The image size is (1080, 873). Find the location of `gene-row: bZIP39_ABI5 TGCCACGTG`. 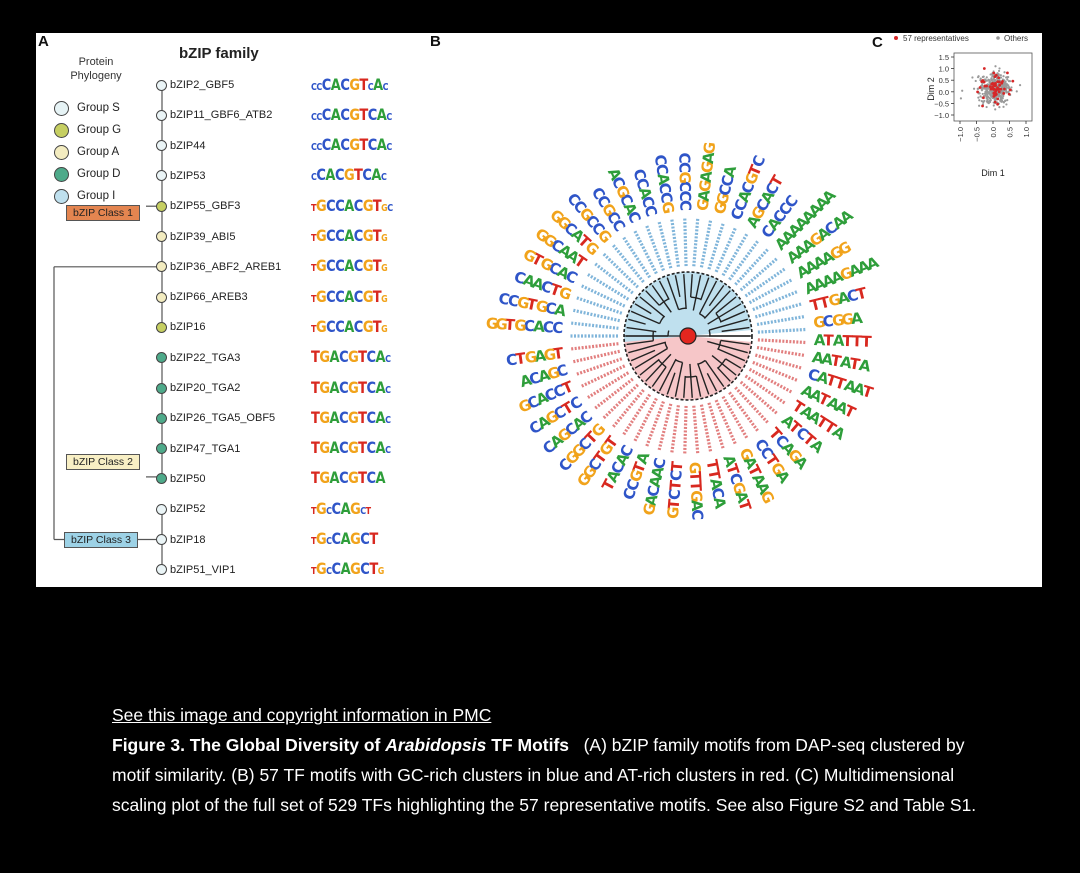

gene-row: bZIP39_ABI5 TGCCACGTG is located at coordinates (272, 236).